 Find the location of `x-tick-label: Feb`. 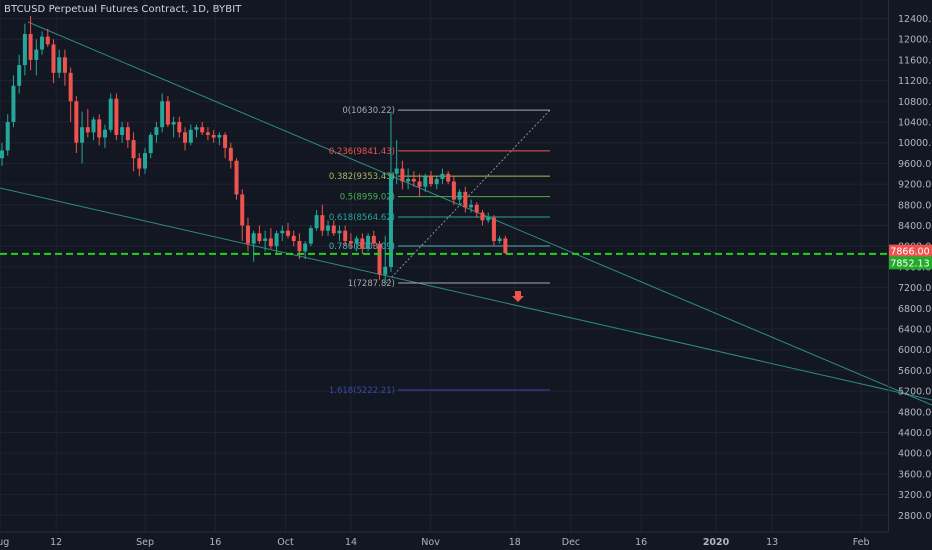

x-tick-label: Feb is located at coordinates (861, 542).